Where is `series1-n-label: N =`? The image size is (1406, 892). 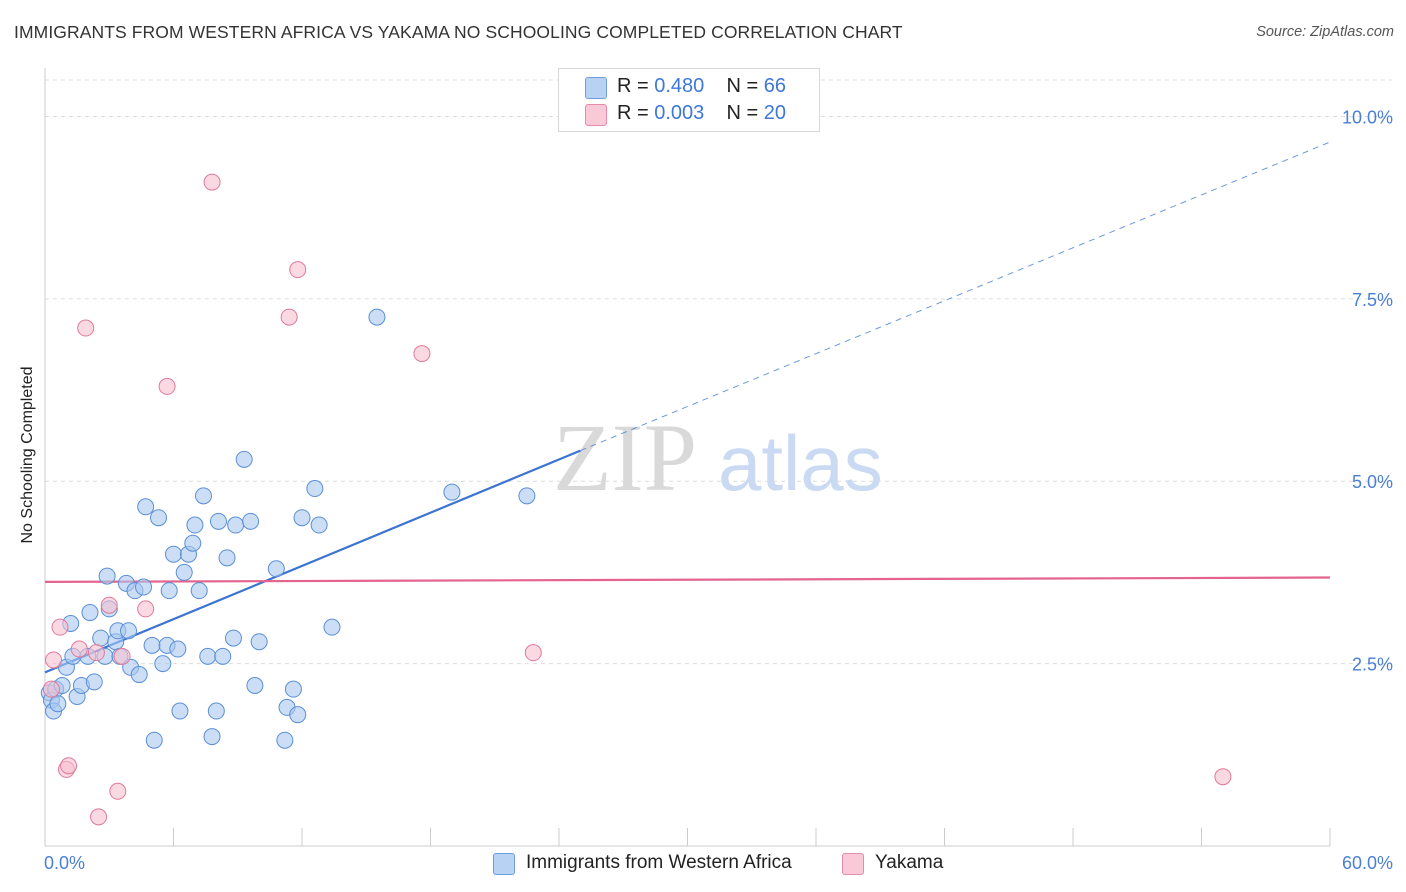
series1-n-label: N = is located at coordinates (745, 86).